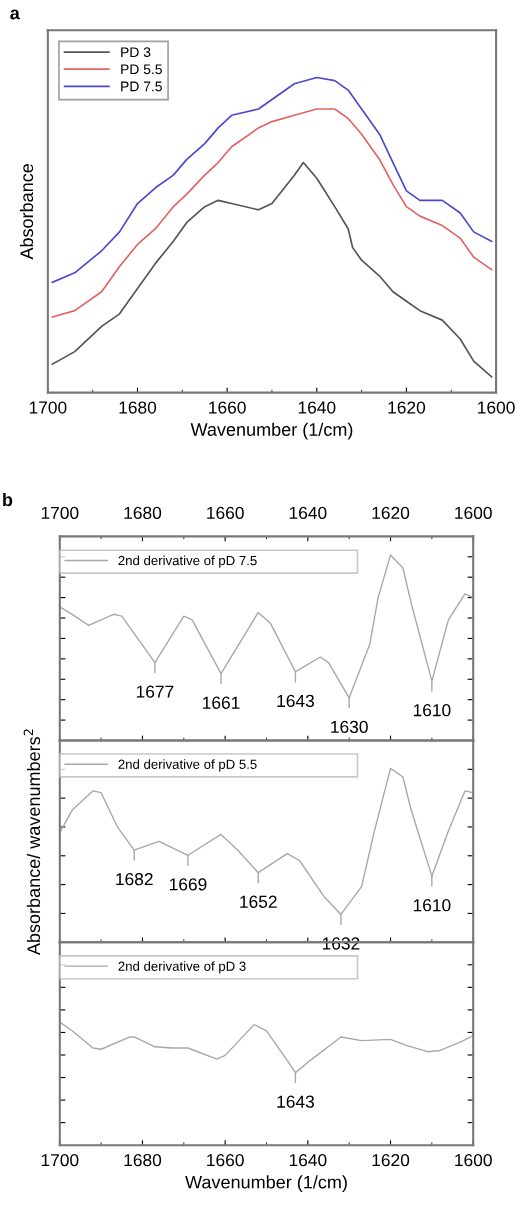 The width and height of the screenshot is (520, 1208). What do you see at coordinates (8, 499) in the screenshot?
I see `chart-title: b` at bounding box center [8, 499].